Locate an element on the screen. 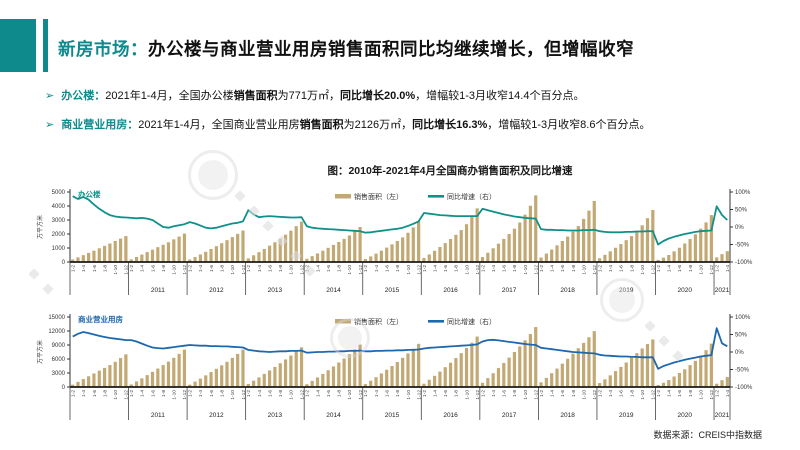 Image resolution: width=800 pixels, height=450 pixels. svg-text: 5000 is located at coordinates (59, 193).